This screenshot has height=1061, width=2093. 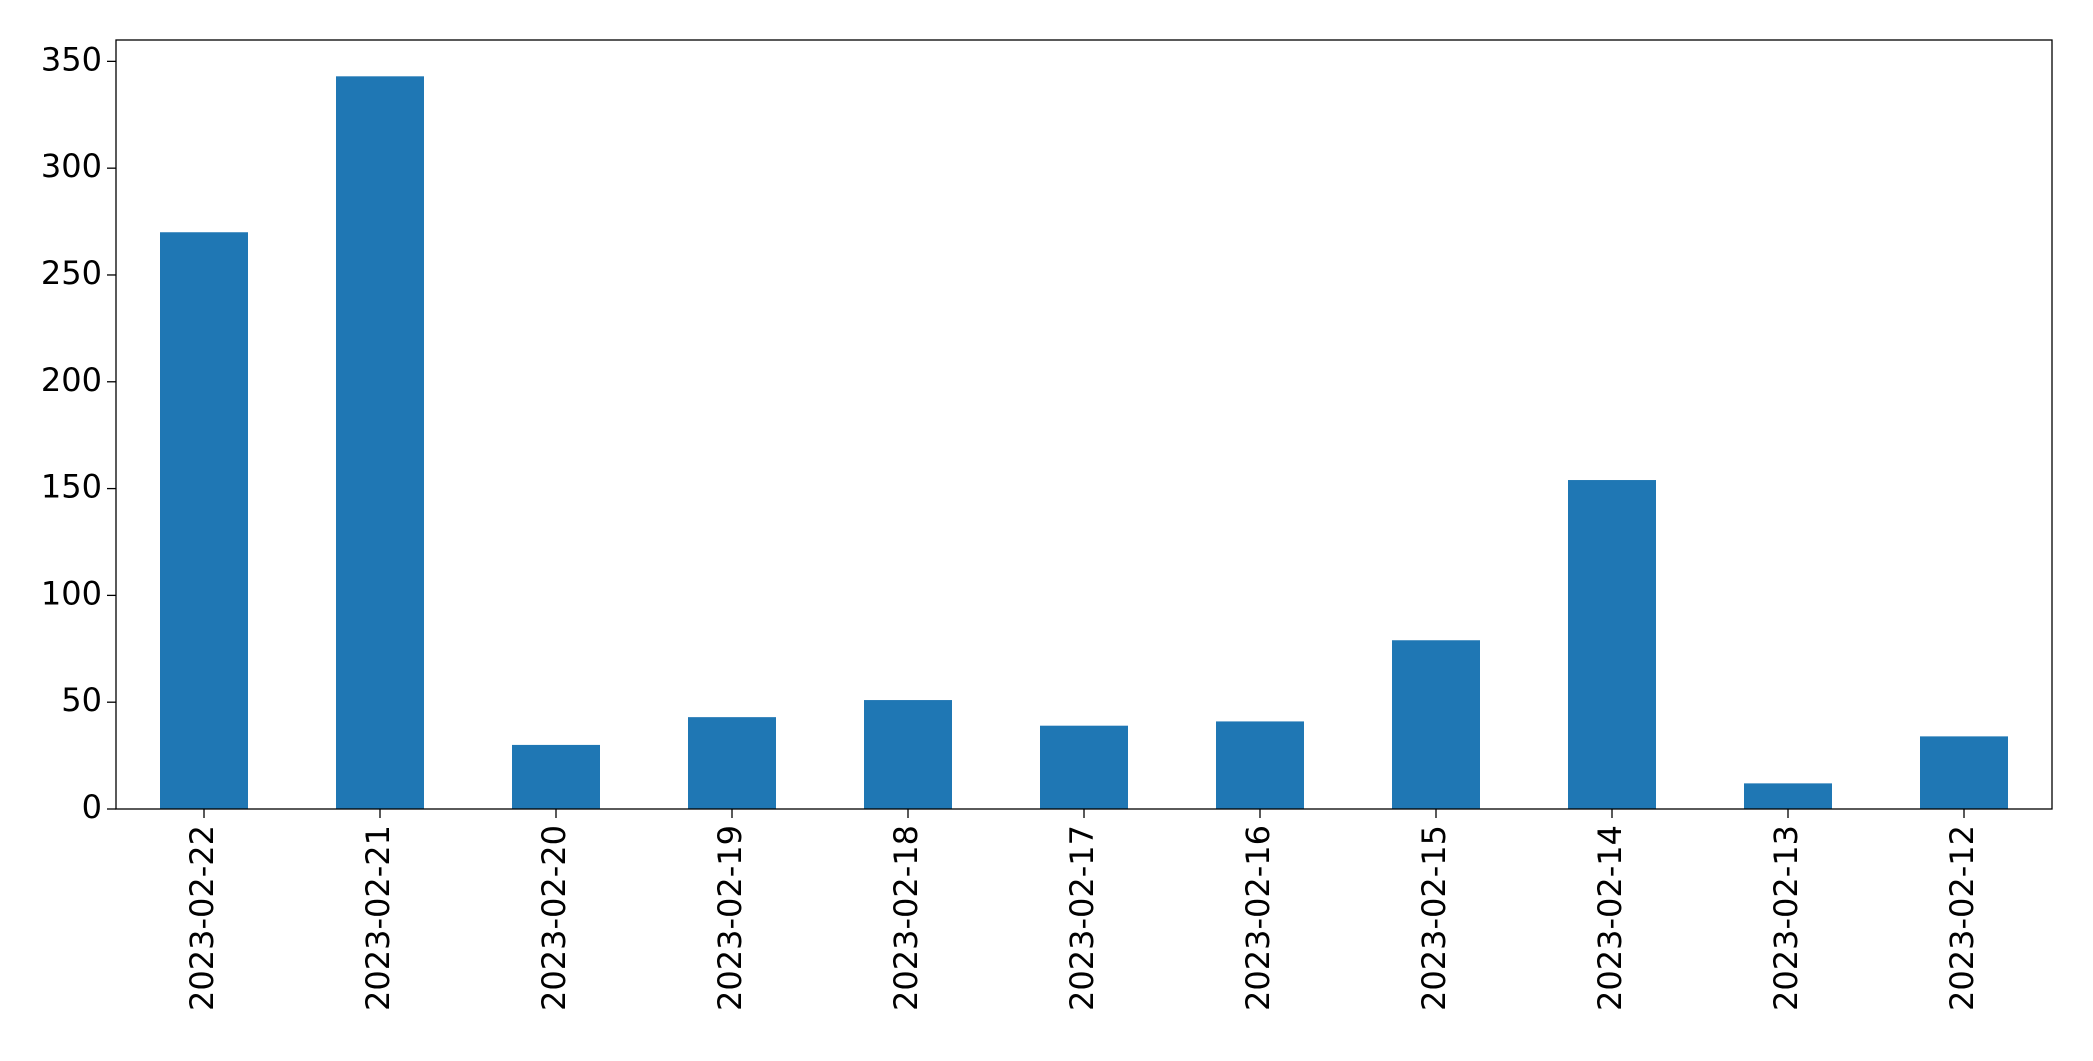 What do you see at coordinates (906, 918) in the screenshot?
I see `x-tick-label: 2023-02-18` at bounding box center [906, 918].